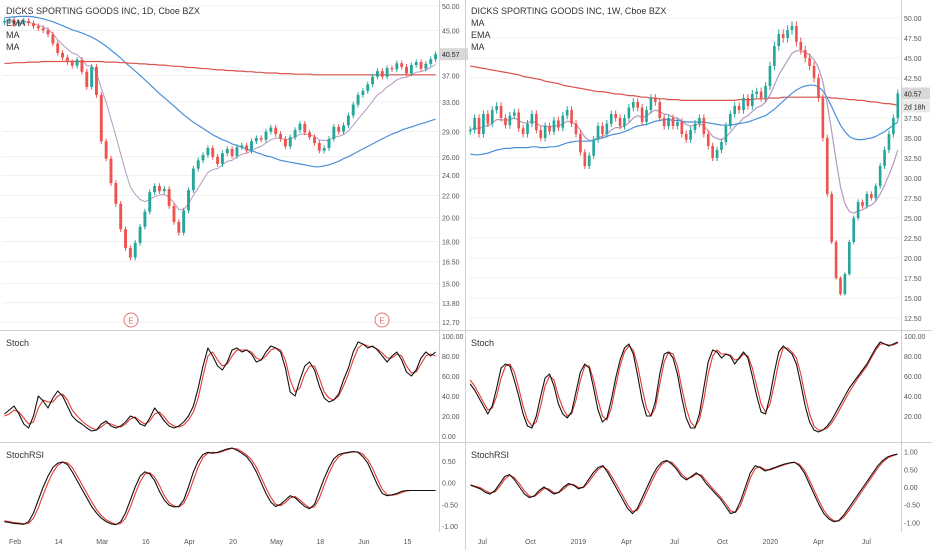  What do you see at coordinates (382, 320) in the screenshot?
I see `earnings-marker-2: E` at bounding box center [382, 320].